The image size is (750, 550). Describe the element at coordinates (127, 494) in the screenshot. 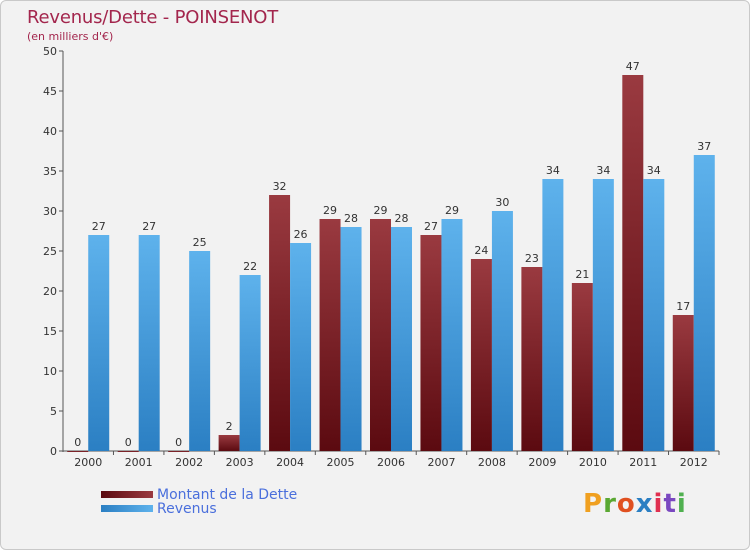

I see `legend-swatch-dette` at that location.